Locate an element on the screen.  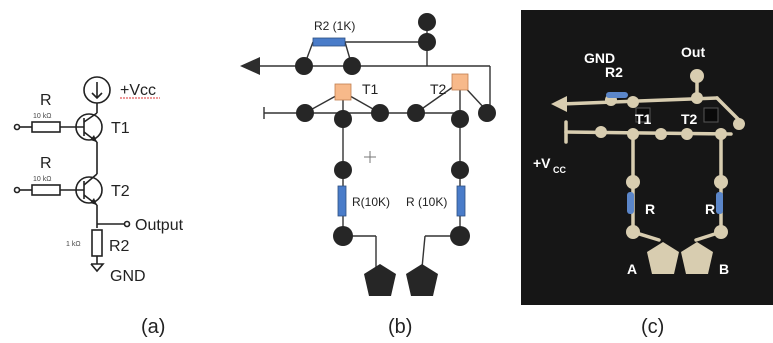
caption-c: (c) is located at coordinates (653, 327).